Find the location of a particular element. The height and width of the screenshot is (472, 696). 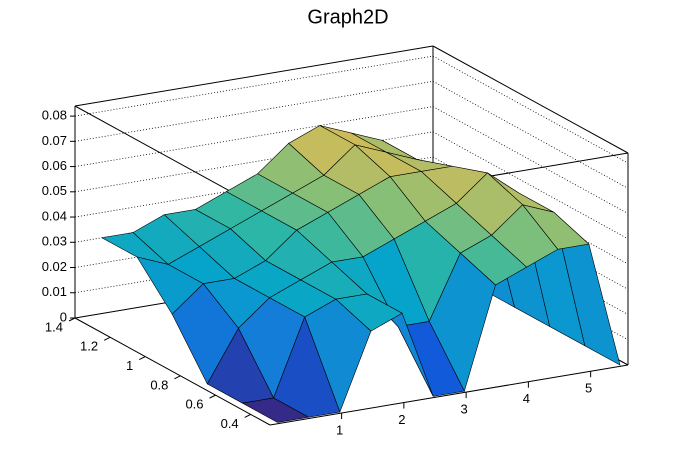

z-tick-label: 0.01 is located at coordinates (54, 291).